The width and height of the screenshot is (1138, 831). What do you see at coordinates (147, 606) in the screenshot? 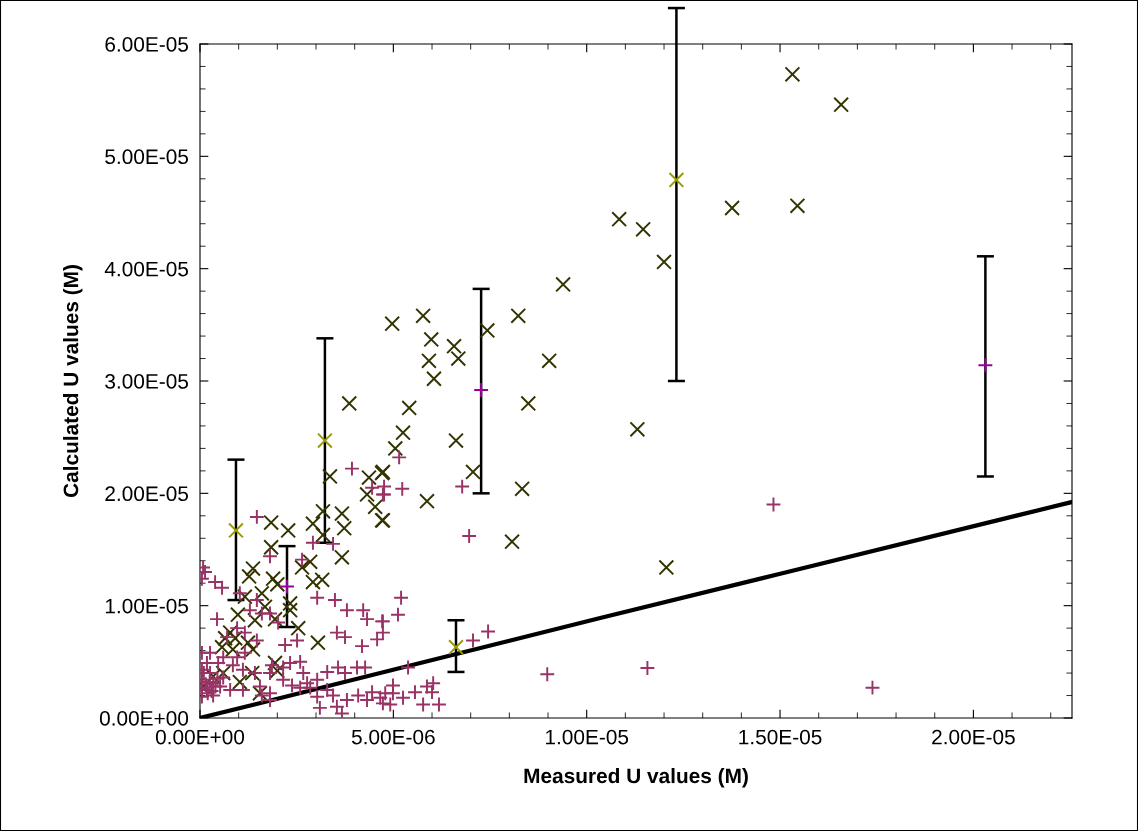
I see `y-tick-label: 1.00E-05` at bounding box center [147, 606].